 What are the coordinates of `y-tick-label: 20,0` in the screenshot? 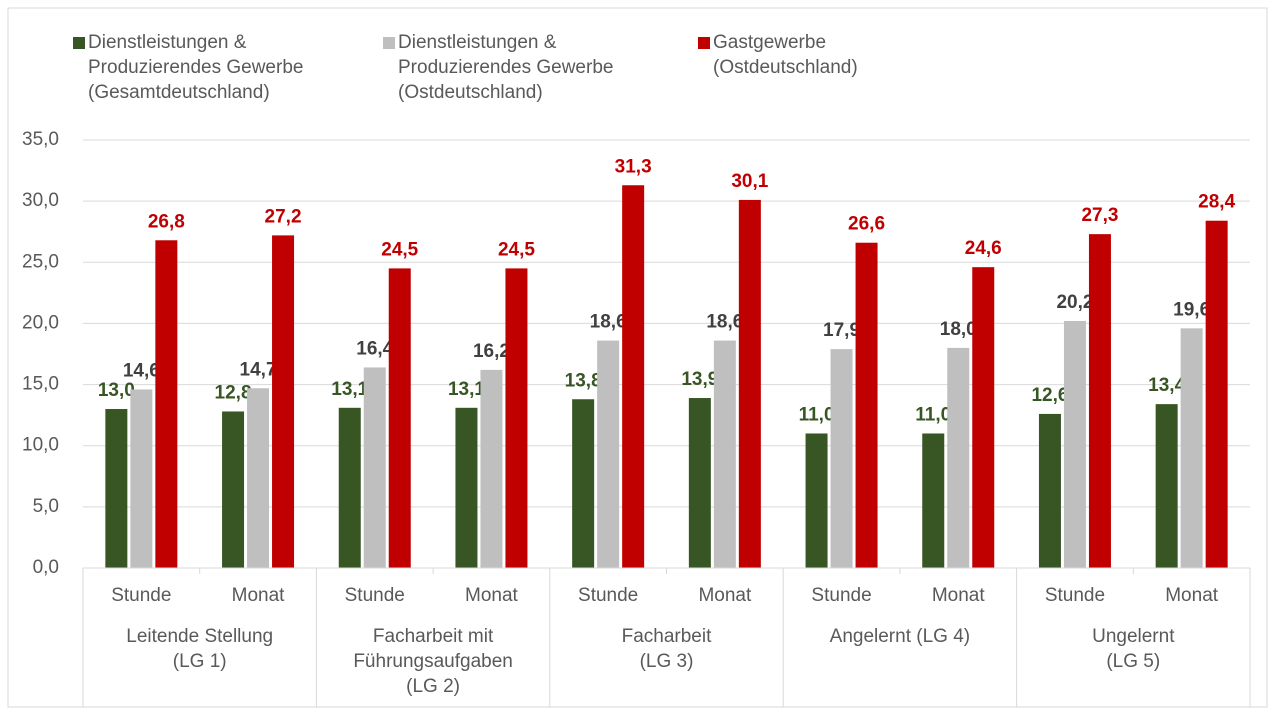 It's located at (40, 322).